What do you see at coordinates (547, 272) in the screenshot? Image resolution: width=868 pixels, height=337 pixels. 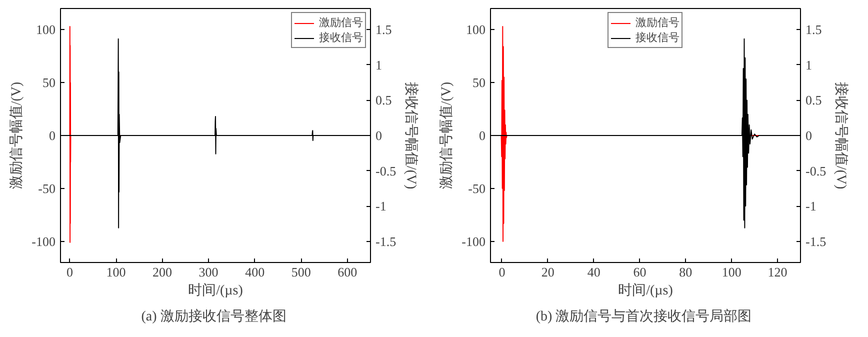 I see `x-tick-label: 20` at bounding box center [547, 272].